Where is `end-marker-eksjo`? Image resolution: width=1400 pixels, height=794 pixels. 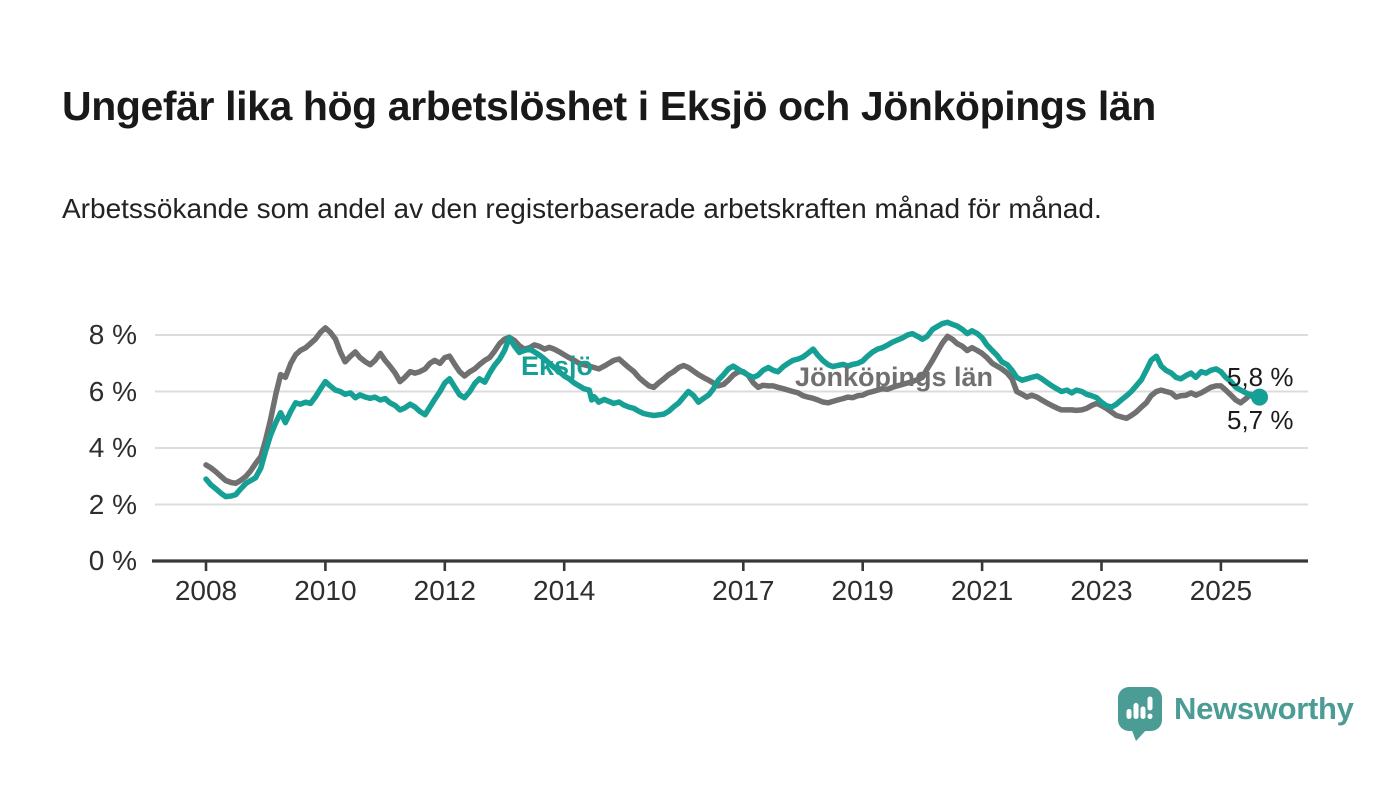
end-marker-eksjo is located at coordinates (1260, 397).